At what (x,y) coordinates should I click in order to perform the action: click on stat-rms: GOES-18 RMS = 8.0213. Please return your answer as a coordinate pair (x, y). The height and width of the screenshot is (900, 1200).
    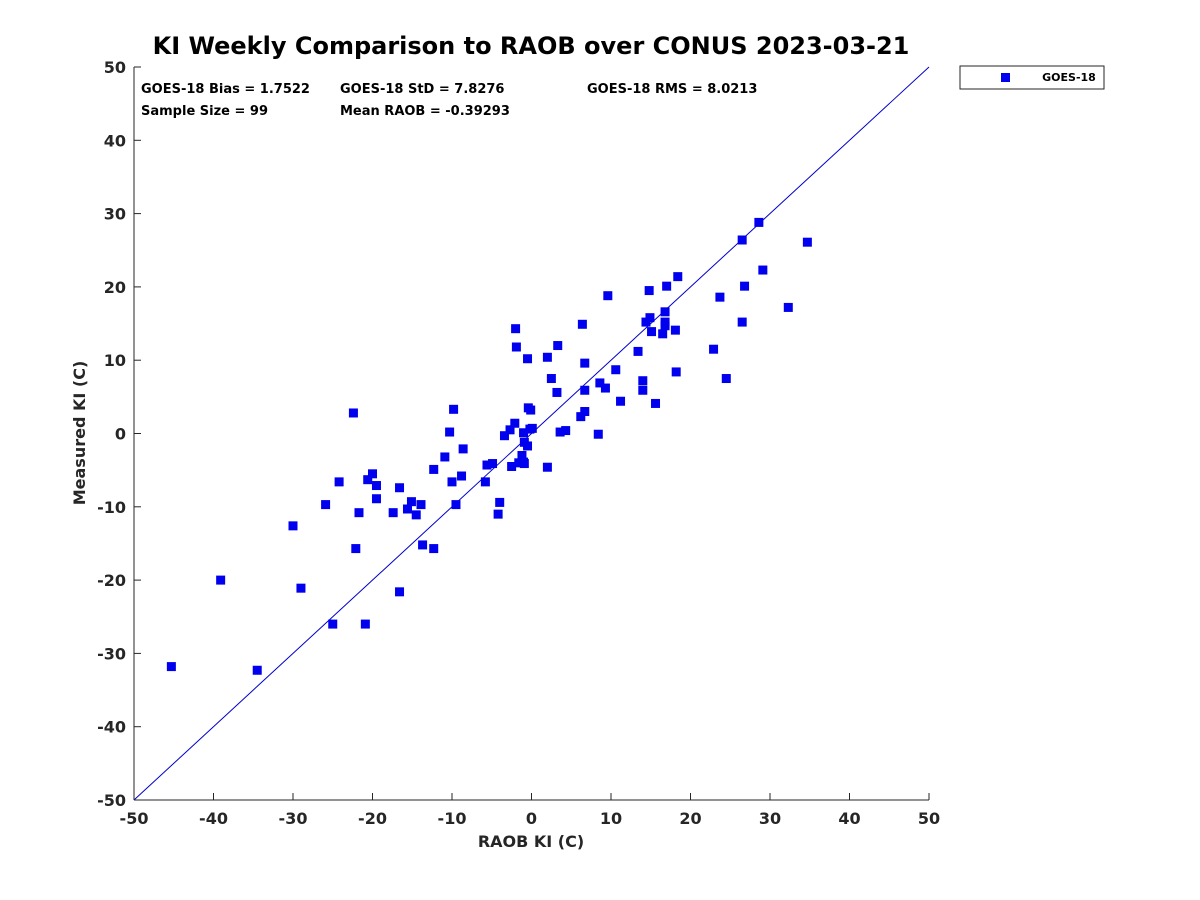
    Looking at the image, I should click on (672, 89).